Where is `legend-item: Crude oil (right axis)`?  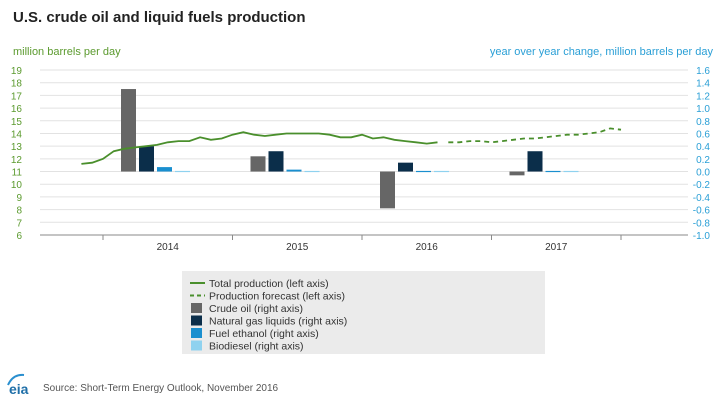
legend-item: Crude oil (right axis) is located at coordinates (247, 309).